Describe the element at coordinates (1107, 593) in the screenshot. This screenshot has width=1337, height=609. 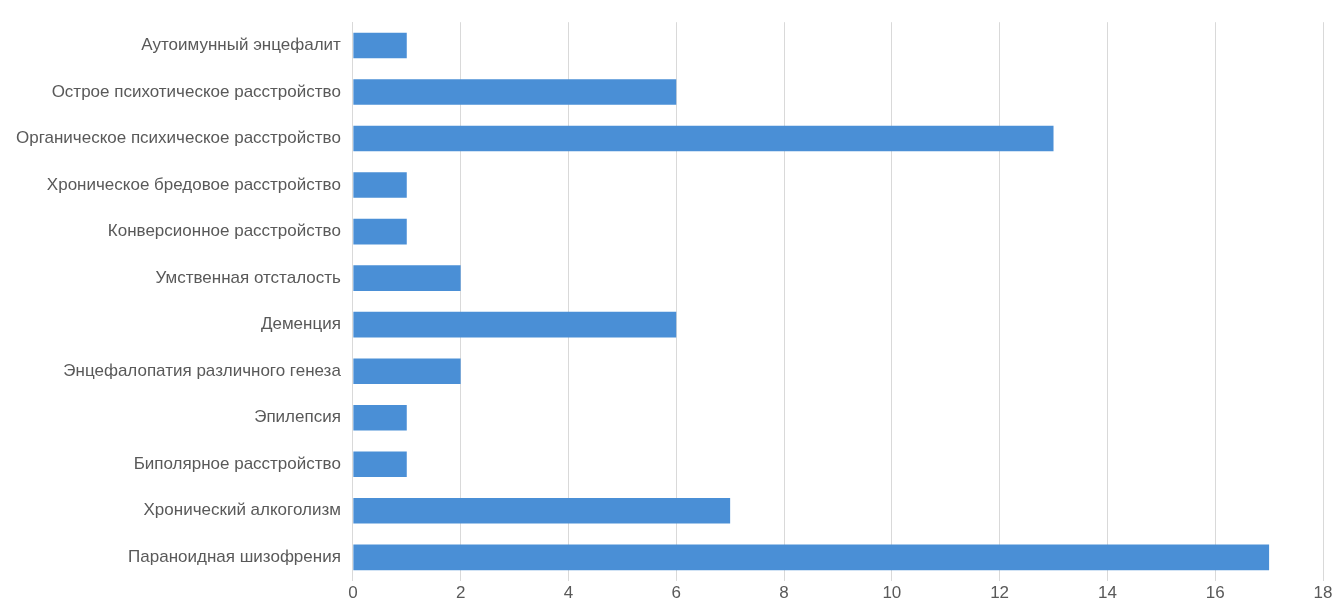
I see `x-tick-label: 14` at that location.